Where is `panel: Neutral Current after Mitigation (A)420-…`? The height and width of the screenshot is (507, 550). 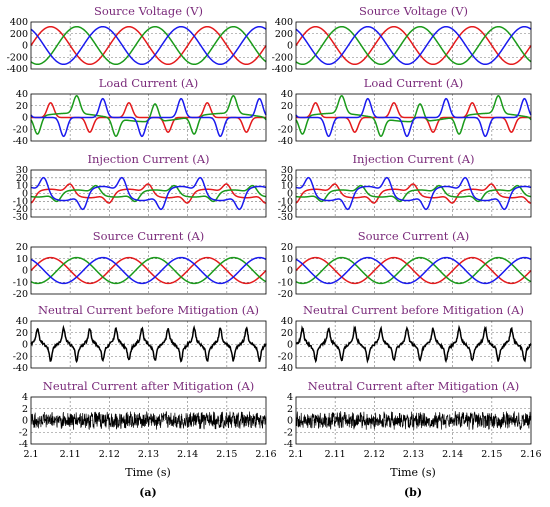
panel: Neutral Current after Mitigation (A)420-… is located at coordinates (148, 419).